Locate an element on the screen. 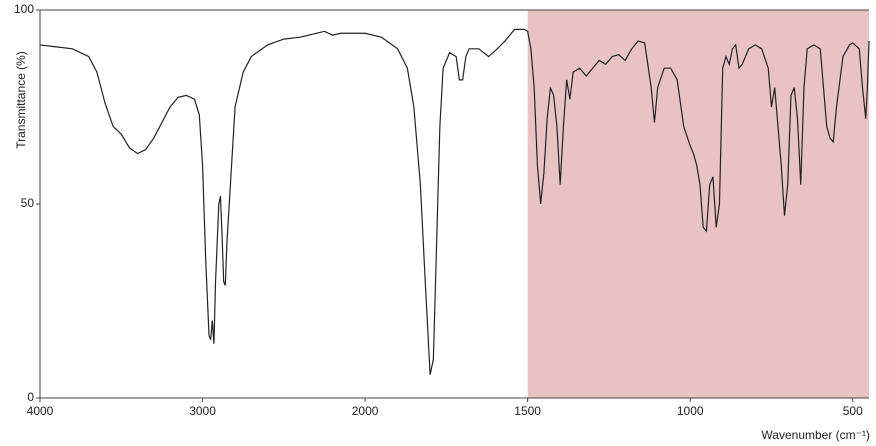 Image resolution: width=876 pixels, height=446 pixels. x-axis-label: Wavenumber (cm⁻¹) is located at coordinates (815, 435).